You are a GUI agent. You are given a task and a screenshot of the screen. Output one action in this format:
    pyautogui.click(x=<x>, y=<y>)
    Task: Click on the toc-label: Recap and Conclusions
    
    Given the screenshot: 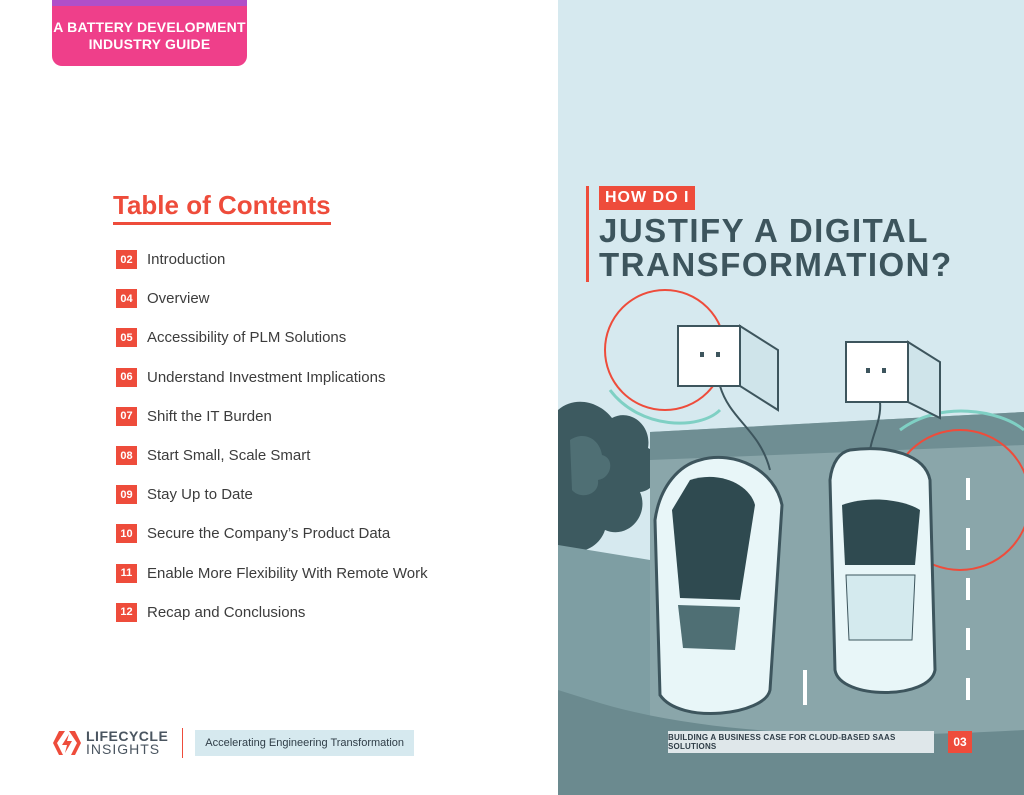 What is the action you would take?
    pyautogui.click(x=226, y=612)
    